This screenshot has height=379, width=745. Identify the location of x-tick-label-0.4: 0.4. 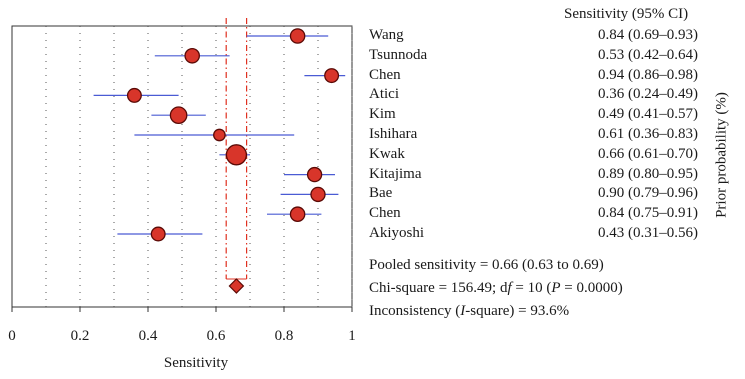
(148, 336).